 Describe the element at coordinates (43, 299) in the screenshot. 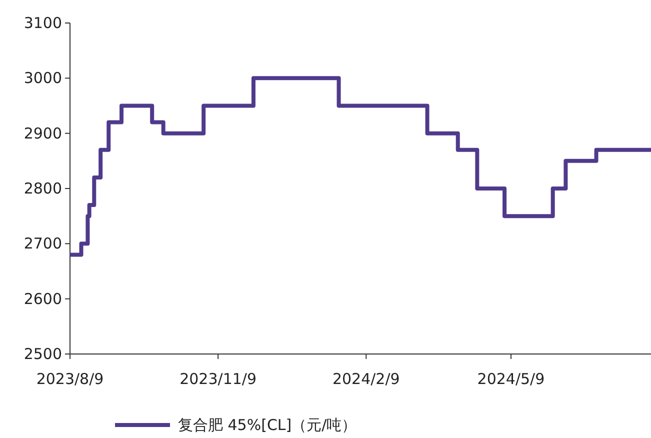

I see `y-tick-label: 2600` at that location.